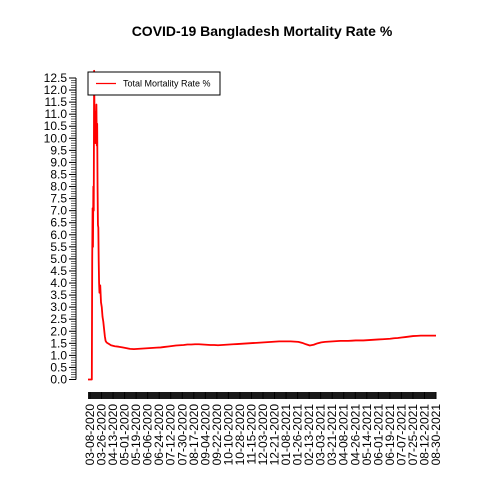  I want to click on y-tick-label: 5.5, so click(58, 247).